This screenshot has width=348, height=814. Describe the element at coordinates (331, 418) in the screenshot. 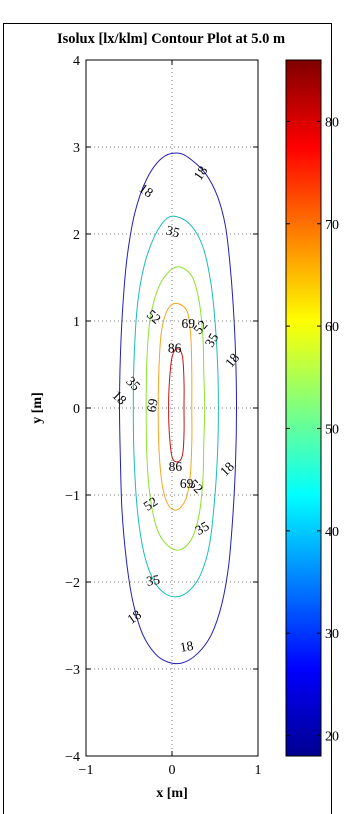

I see `figure-border-right` at that location.